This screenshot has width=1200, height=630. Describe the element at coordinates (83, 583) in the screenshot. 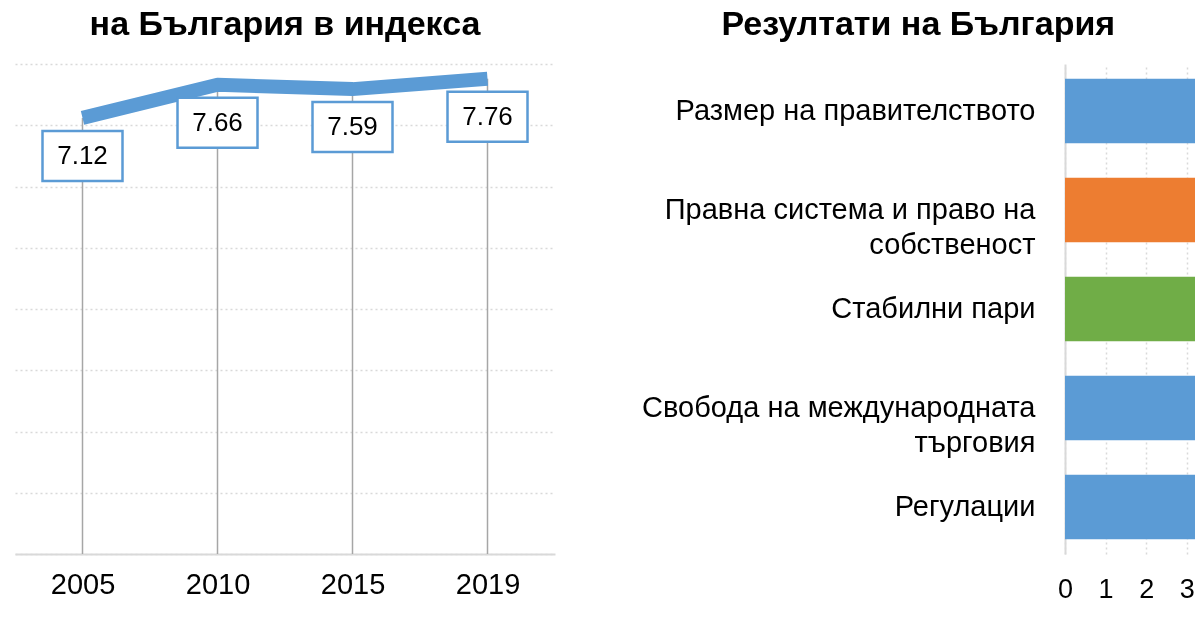

I see `x-tick-label: 2005` at that location.